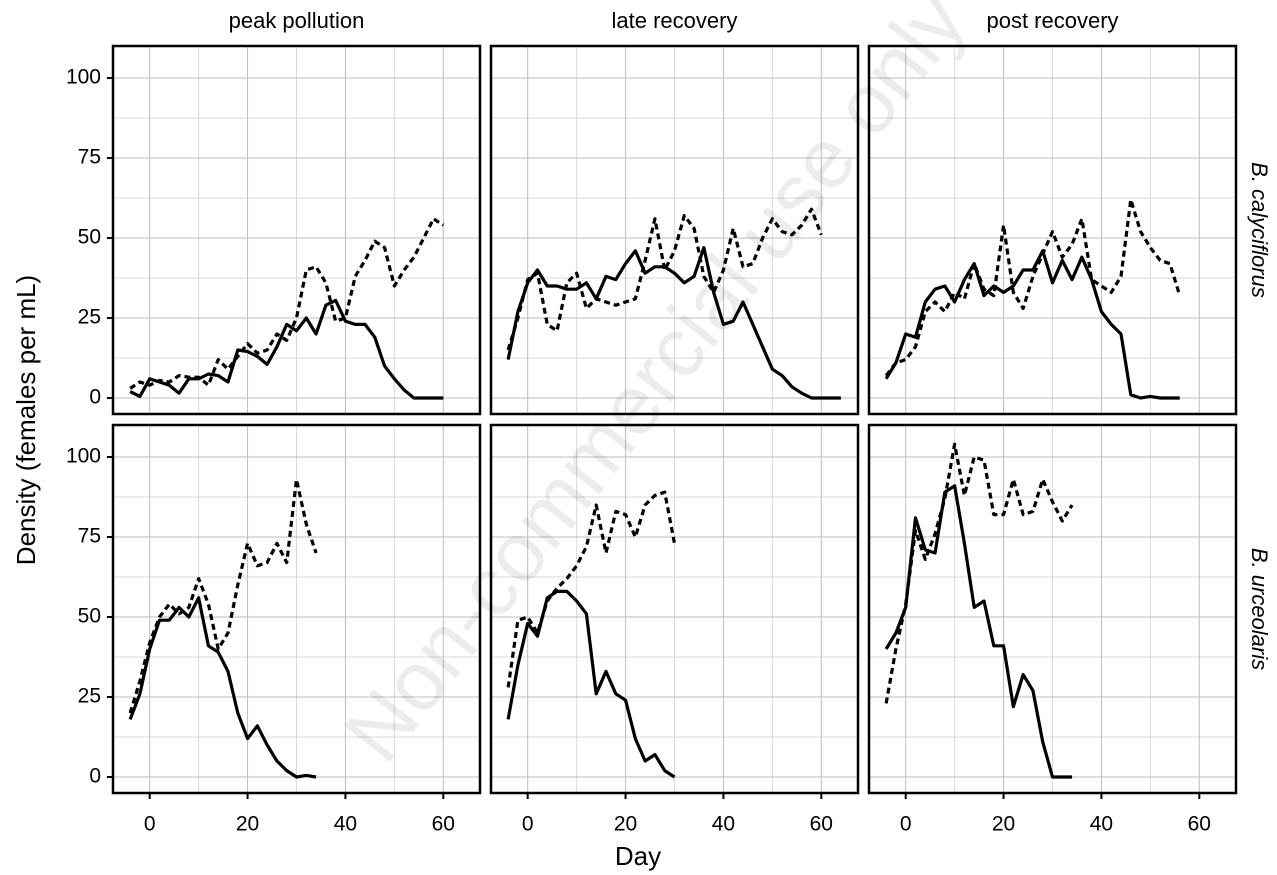 The width and height of the screenshot is (1277, 875). Describe the element at coordinates (1259, 609) in the screenshot. I see `row-title: B. urceolaris` at that location.